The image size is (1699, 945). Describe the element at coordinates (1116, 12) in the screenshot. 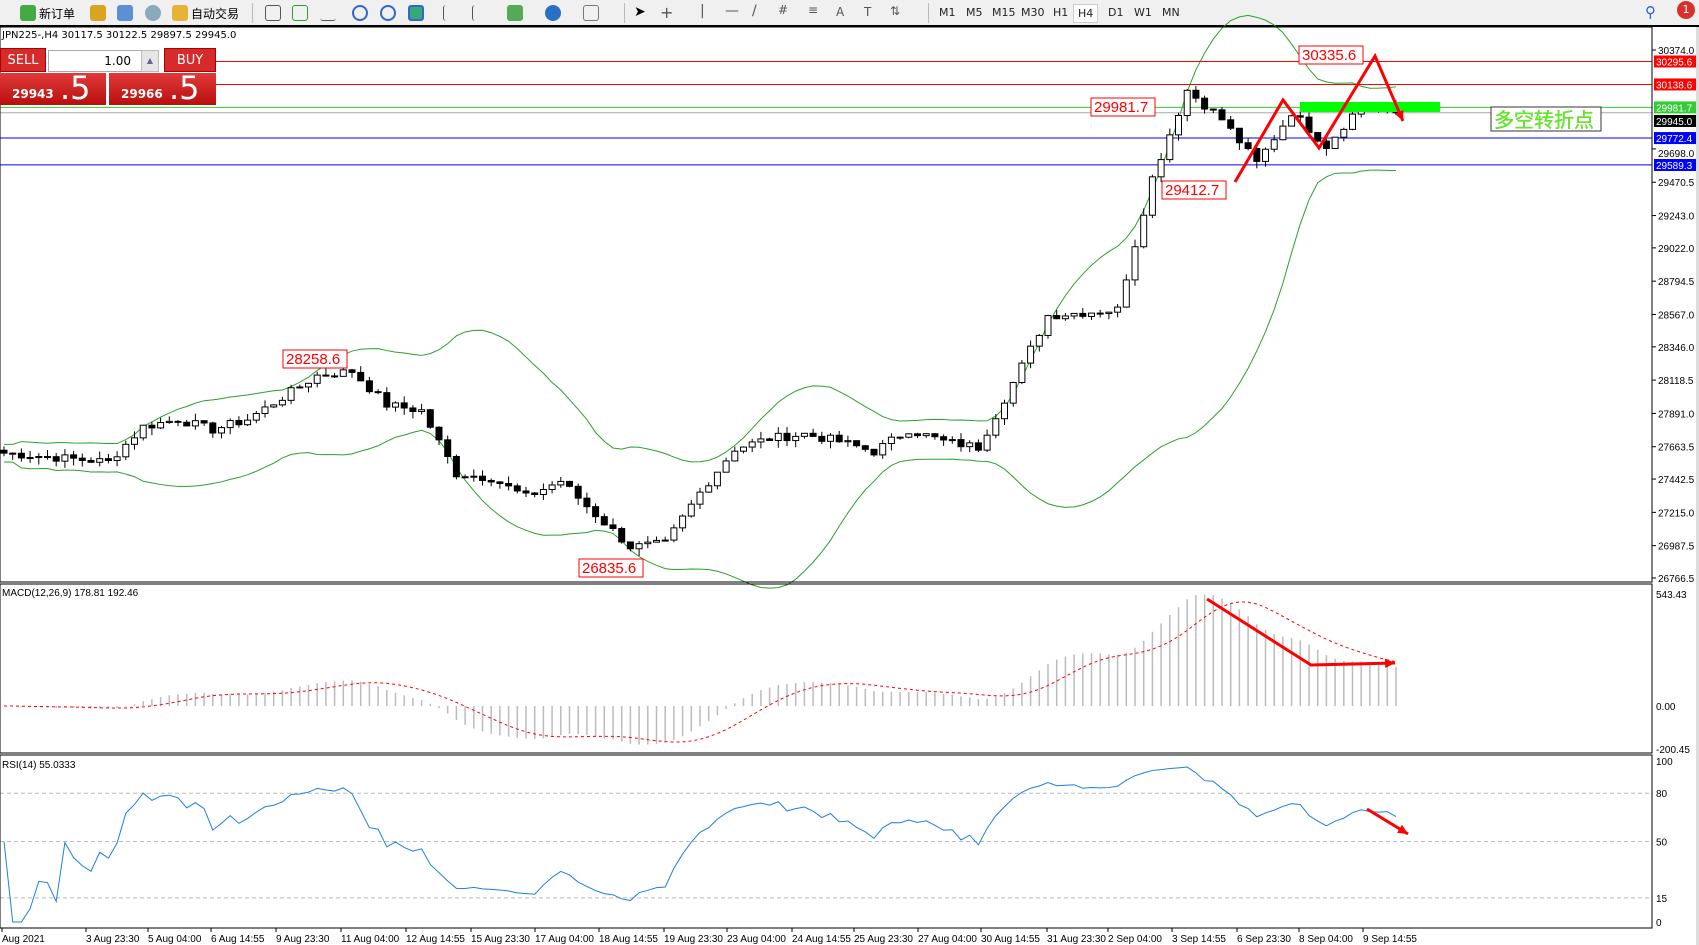

I see `timeframe-d1: D1` at that location.